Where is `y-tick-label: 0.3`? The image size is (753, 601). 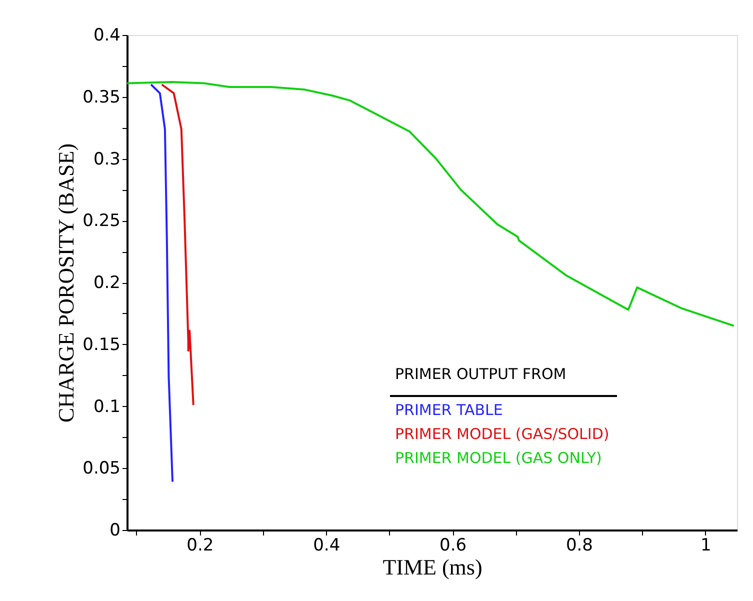
y-tick-label: 0.3 is located at coordinates (106, 159).